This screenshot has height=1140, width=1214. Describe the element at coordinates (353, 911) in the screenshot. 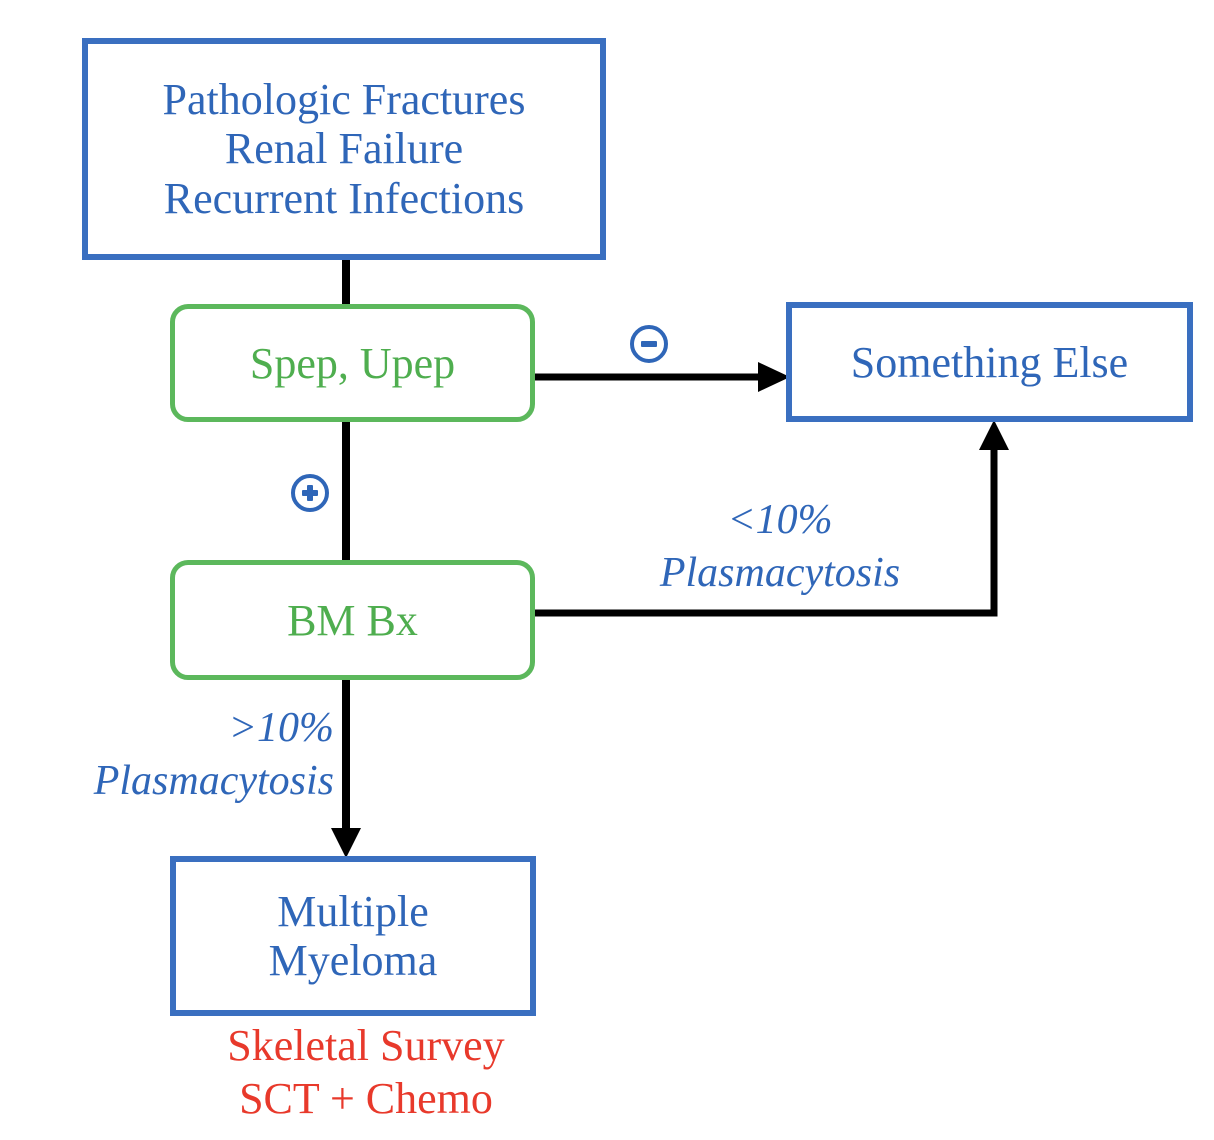

I see `myeloma-line-1: Multiple` at that location.